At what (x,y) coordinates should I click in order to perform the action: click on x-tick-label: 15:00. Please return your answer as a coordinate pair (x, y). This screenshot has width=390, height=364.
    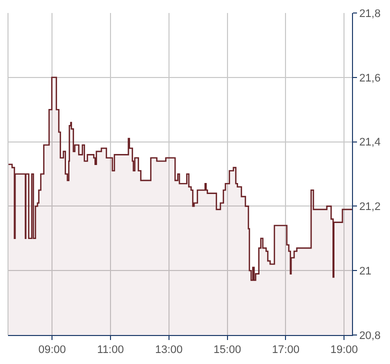
    Looking at the image, I should click on (228, 350).